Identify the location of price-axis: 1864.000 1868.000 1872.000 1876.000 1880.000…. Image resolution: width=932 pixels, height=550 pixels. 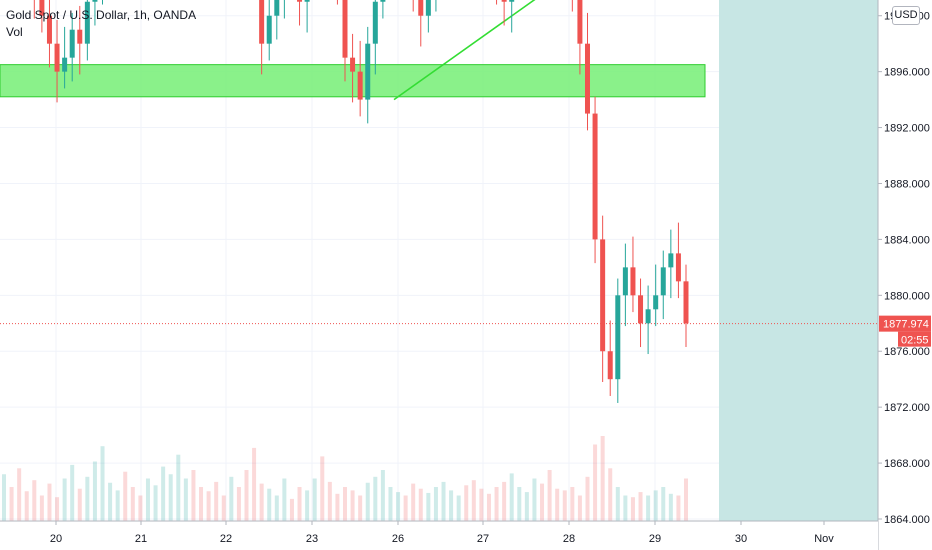
(904, 275).